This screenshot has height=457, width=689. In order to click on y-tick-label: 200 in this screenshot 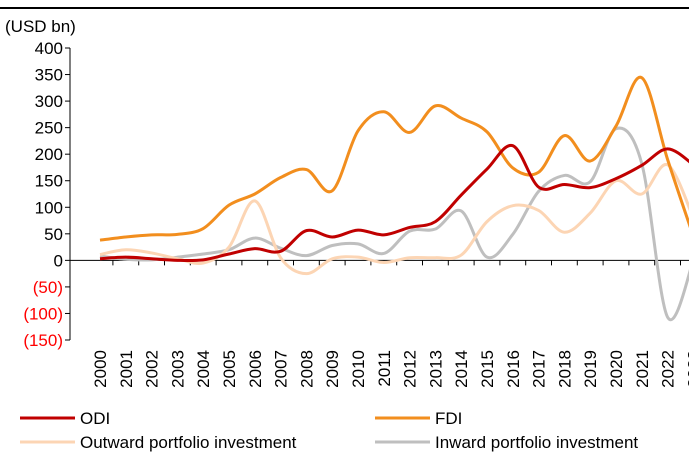, I will do `click(49, 154)`.